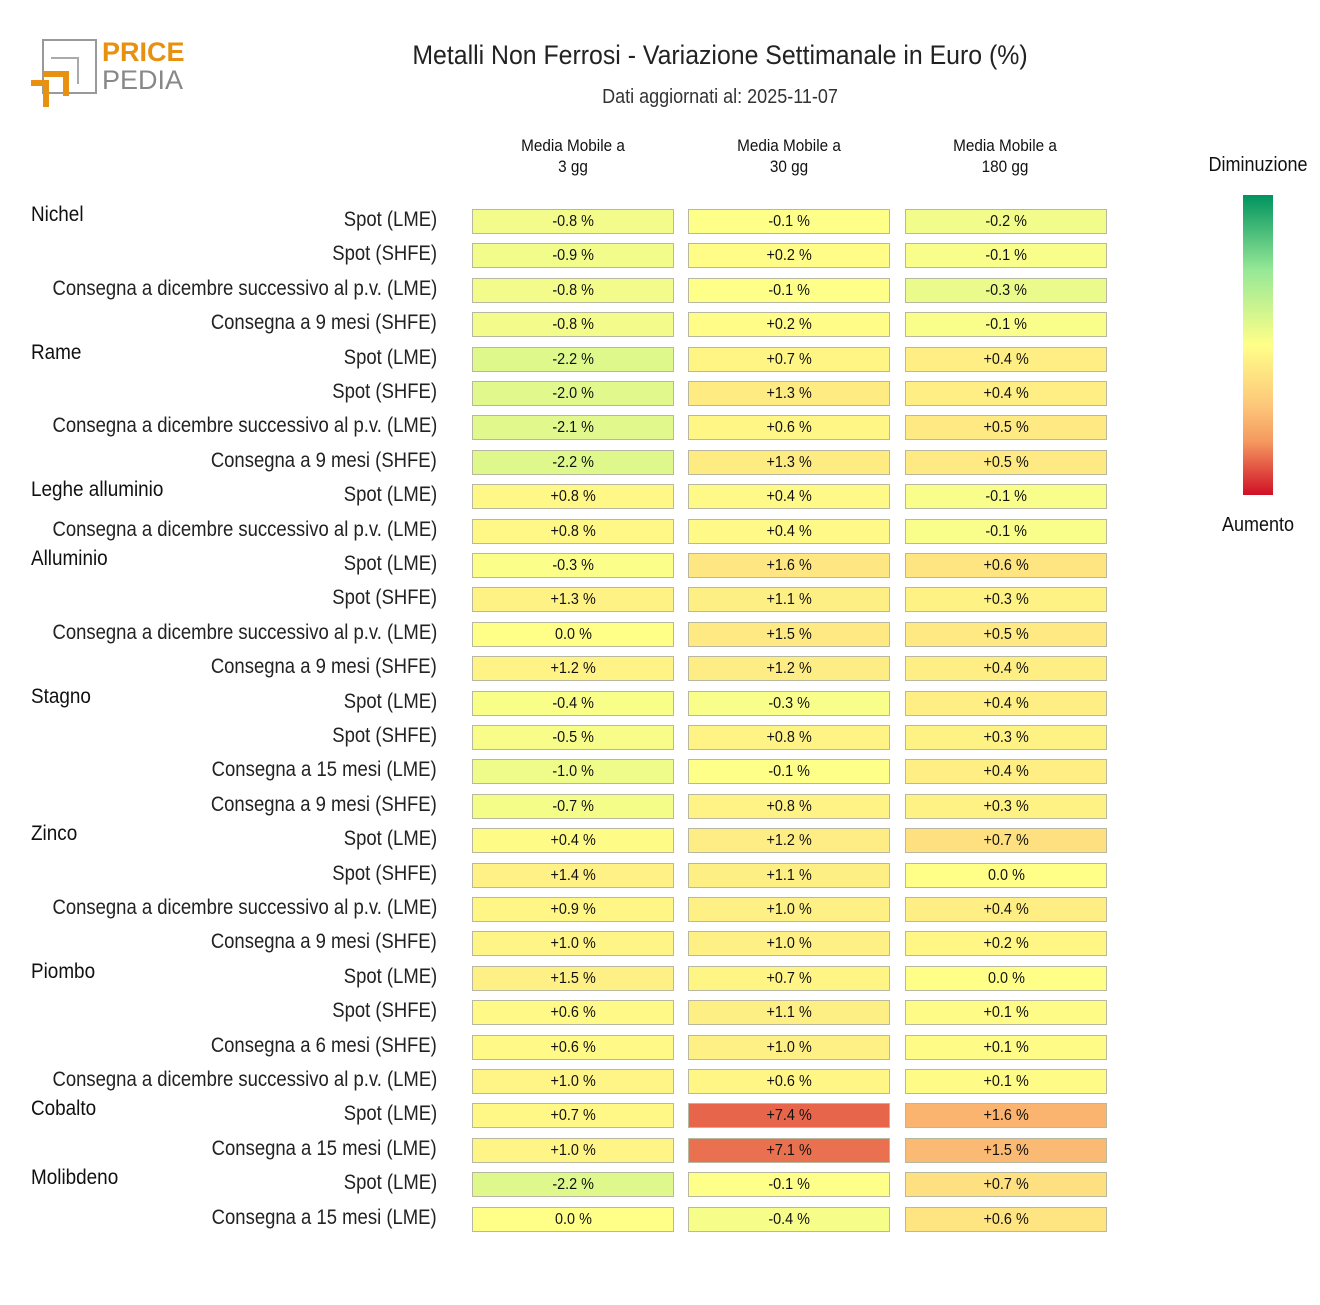 Image resolution: width=1320 pixels, height=1305 pixels. Describe the element at coordinates (324, 770) in the screenshot. I see `row-label: Consegna a 15 mesi (LME)` at that location.